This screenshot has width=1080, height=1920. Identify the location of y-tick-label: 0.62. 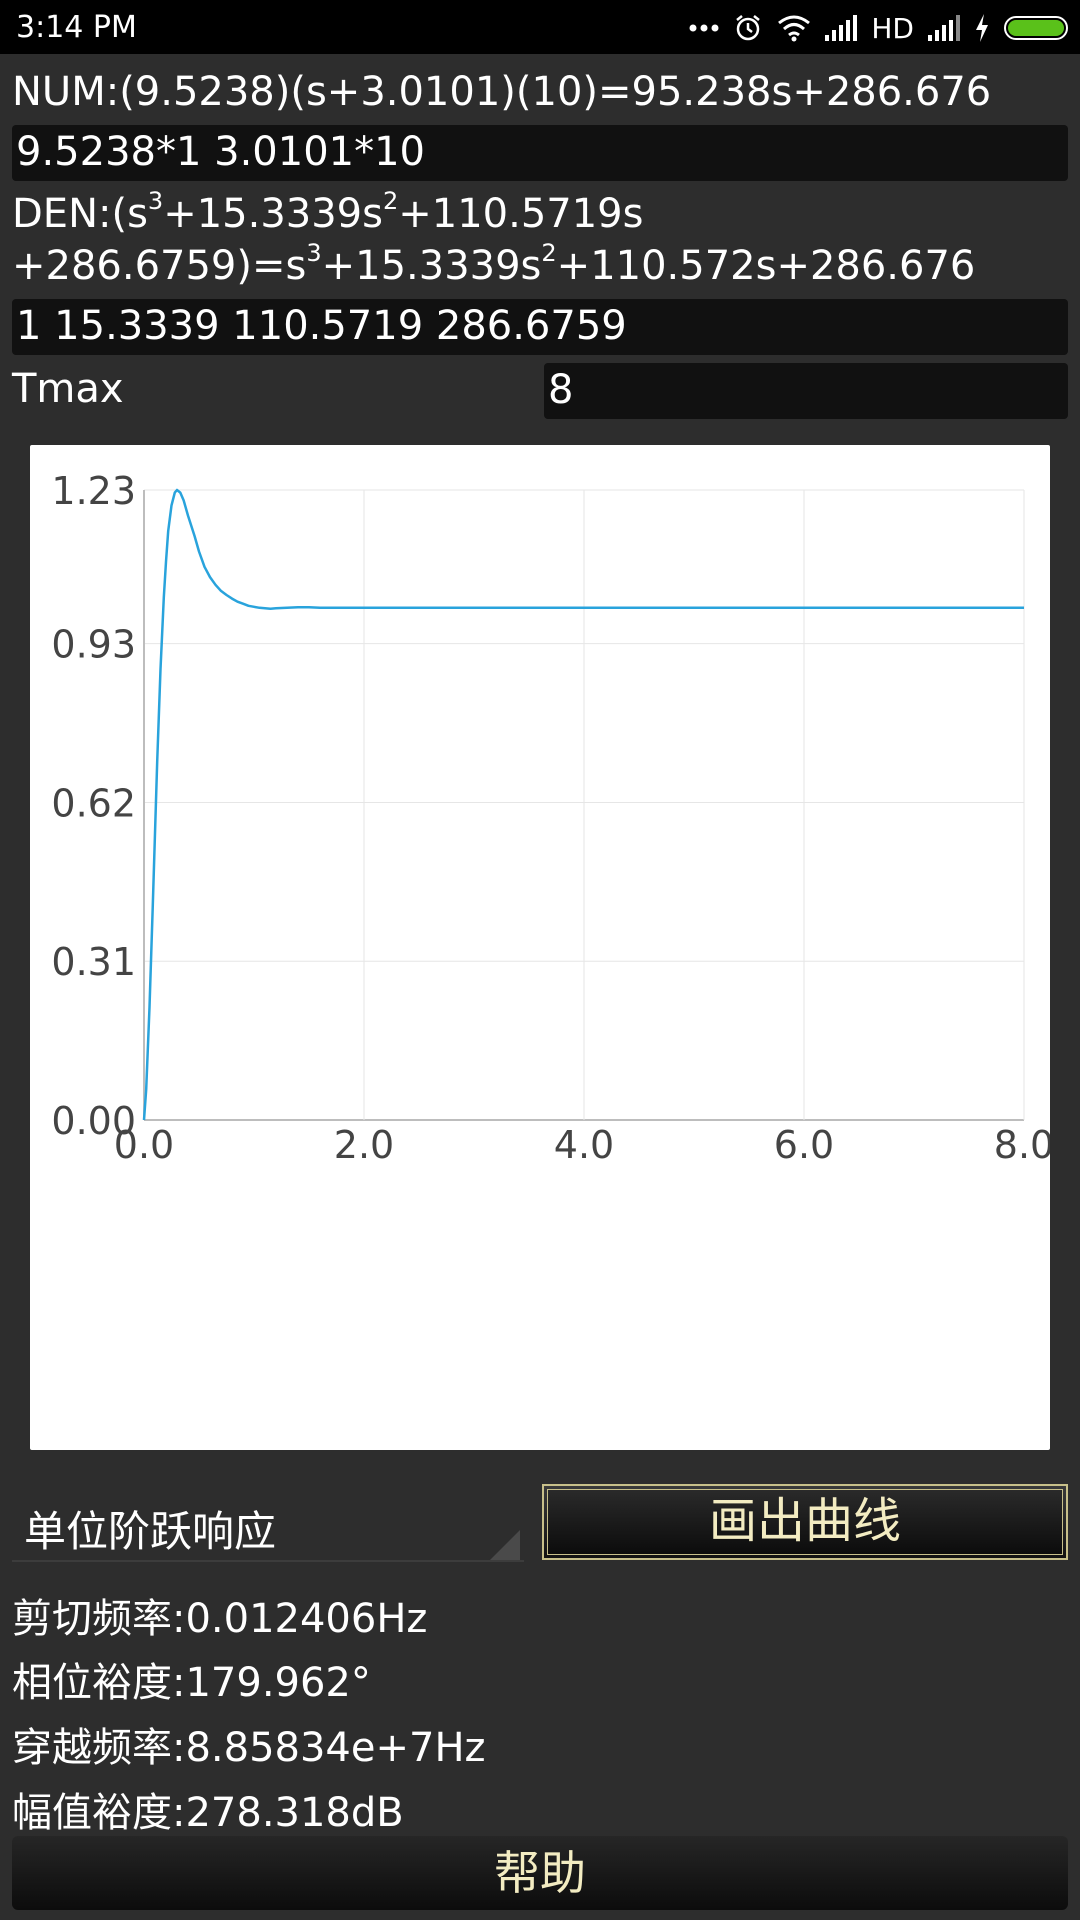
(93, 803).